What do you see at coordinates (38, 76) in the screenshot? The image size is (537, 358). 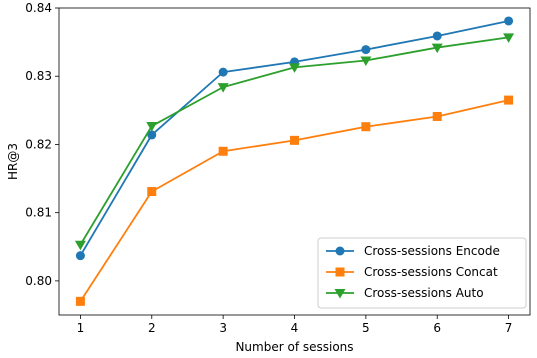 I see `y-tick-label: 0.83` at bounding box center [38, 76].